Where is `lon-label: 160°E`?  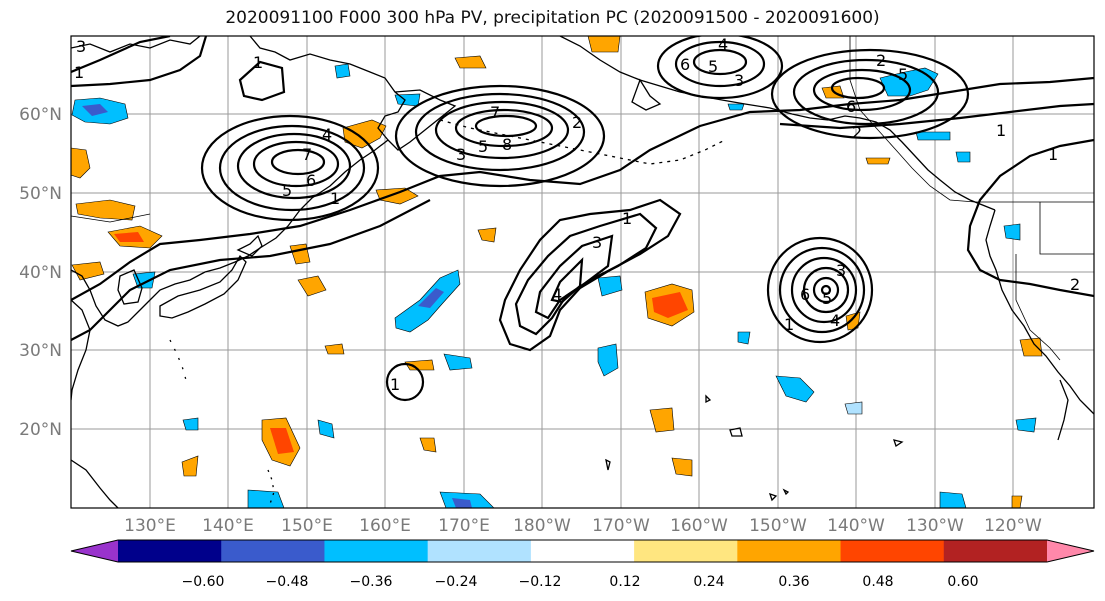 lon-label: 160°E is located at coordinates (385, 526).